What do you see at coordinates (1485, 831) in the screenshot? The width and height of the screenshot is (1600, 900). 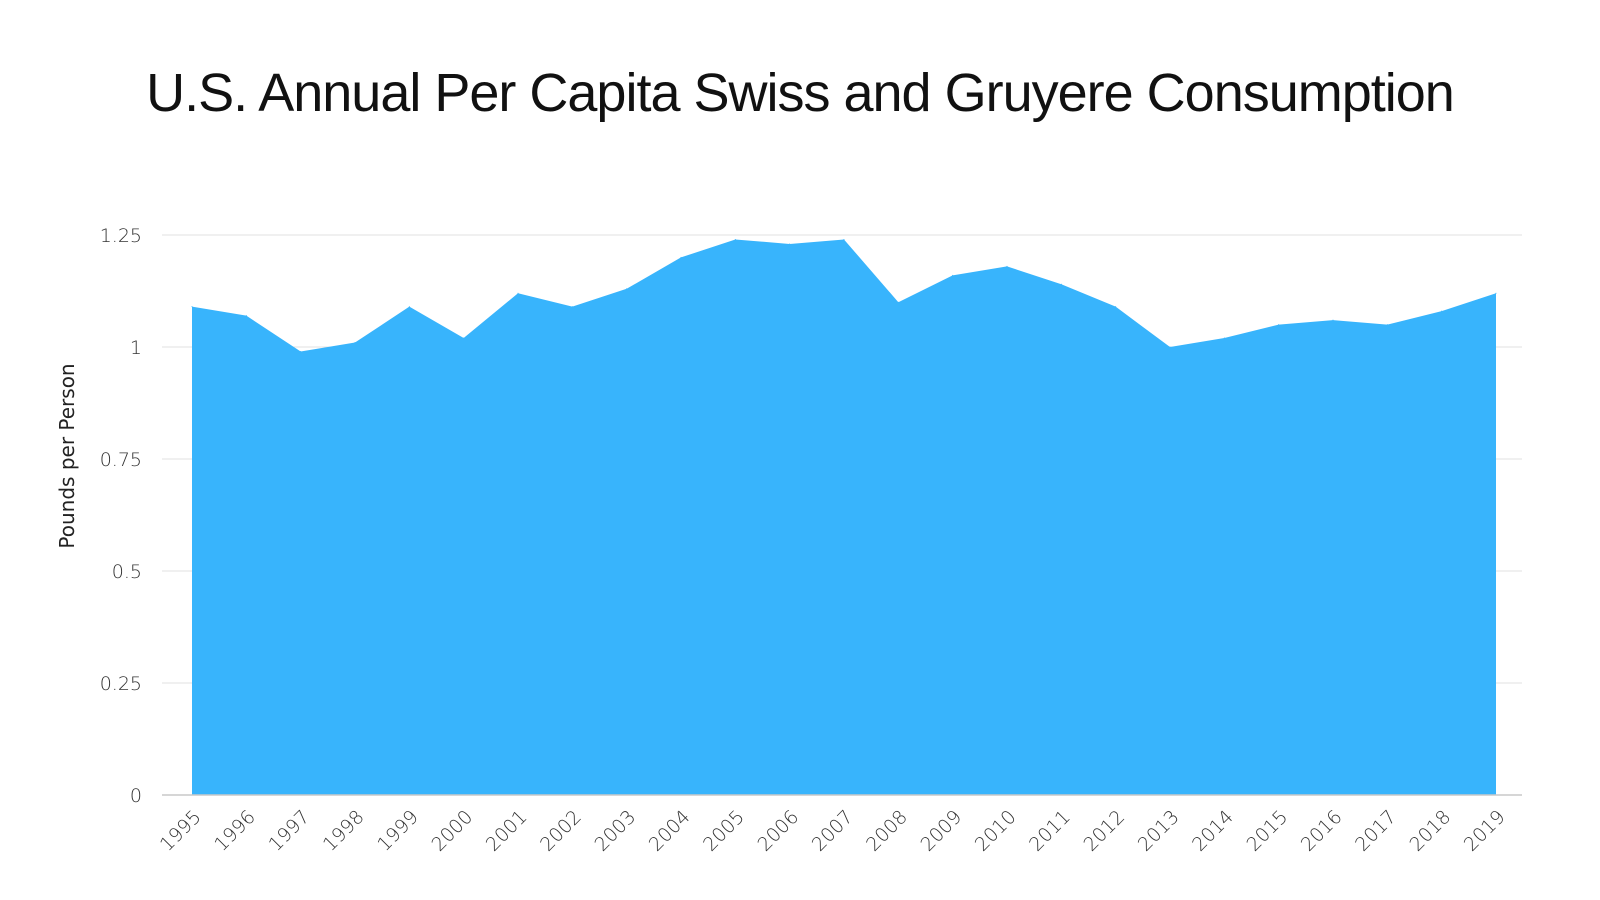 I see `x-tick-label: 2019` at bounding box center [1485, 831].